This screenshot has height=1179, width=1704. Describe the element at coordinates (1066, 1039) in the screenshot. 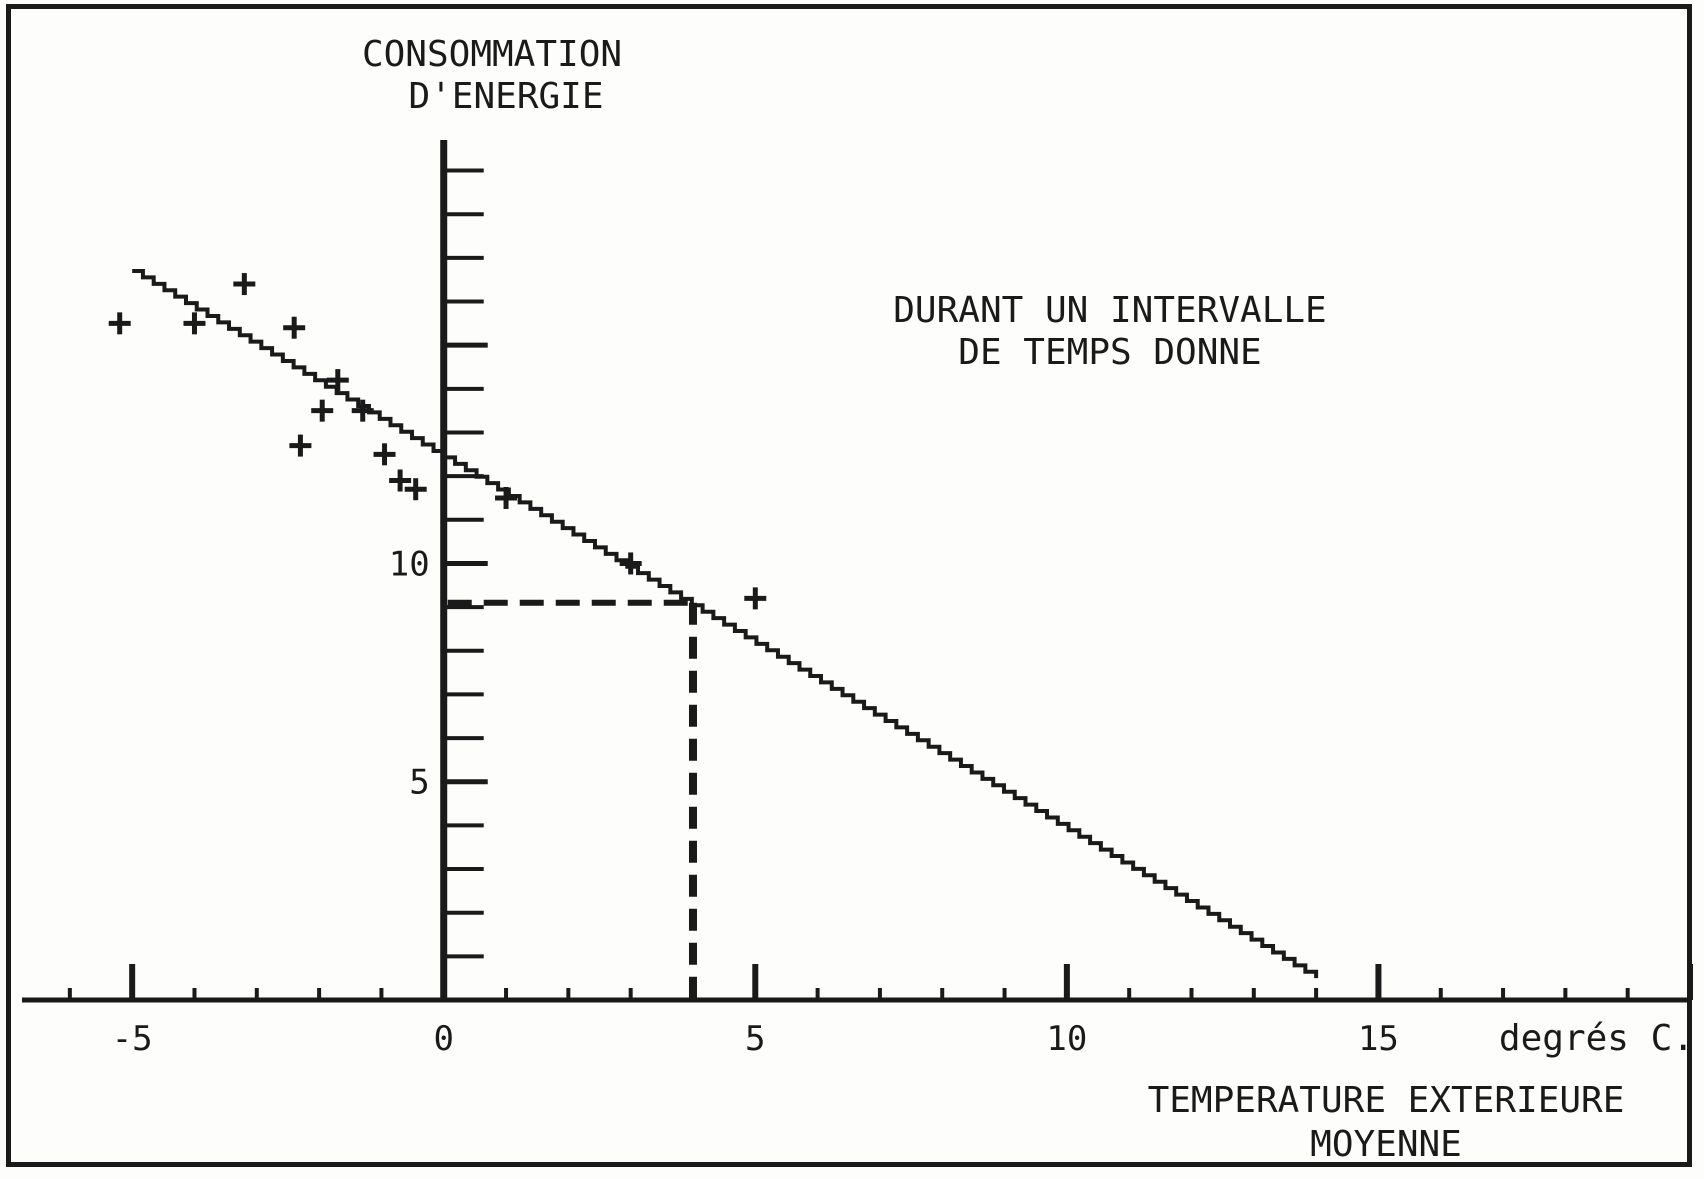

I see `x-tick-label: 10` at that location.